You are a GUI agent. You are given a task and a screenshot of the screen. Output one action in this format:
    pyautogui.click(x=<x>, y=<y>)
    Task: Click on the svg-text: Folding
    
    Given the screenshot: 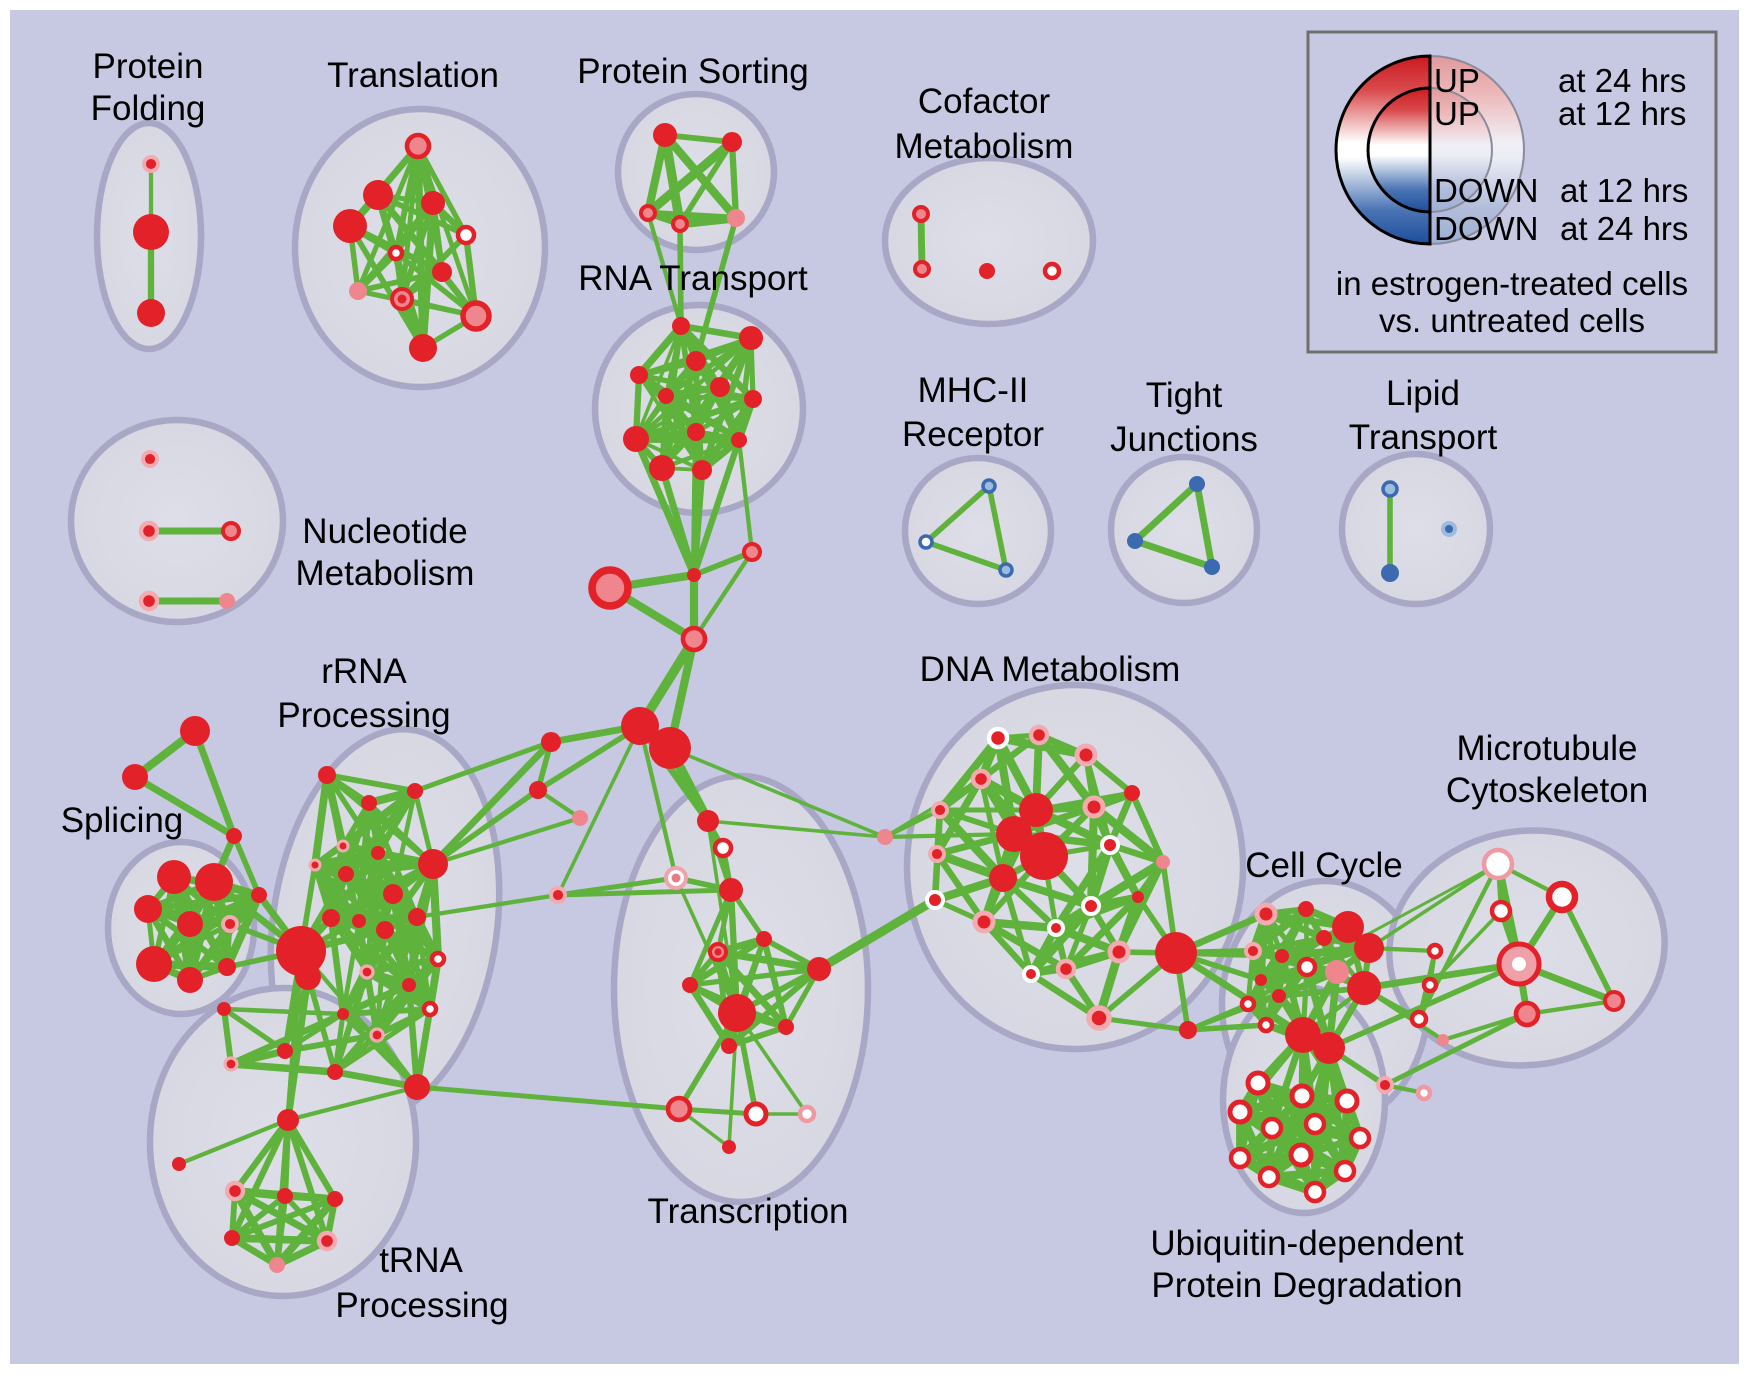 What is the action you would take?
    pyautogui.click(x=148, y=108)
    